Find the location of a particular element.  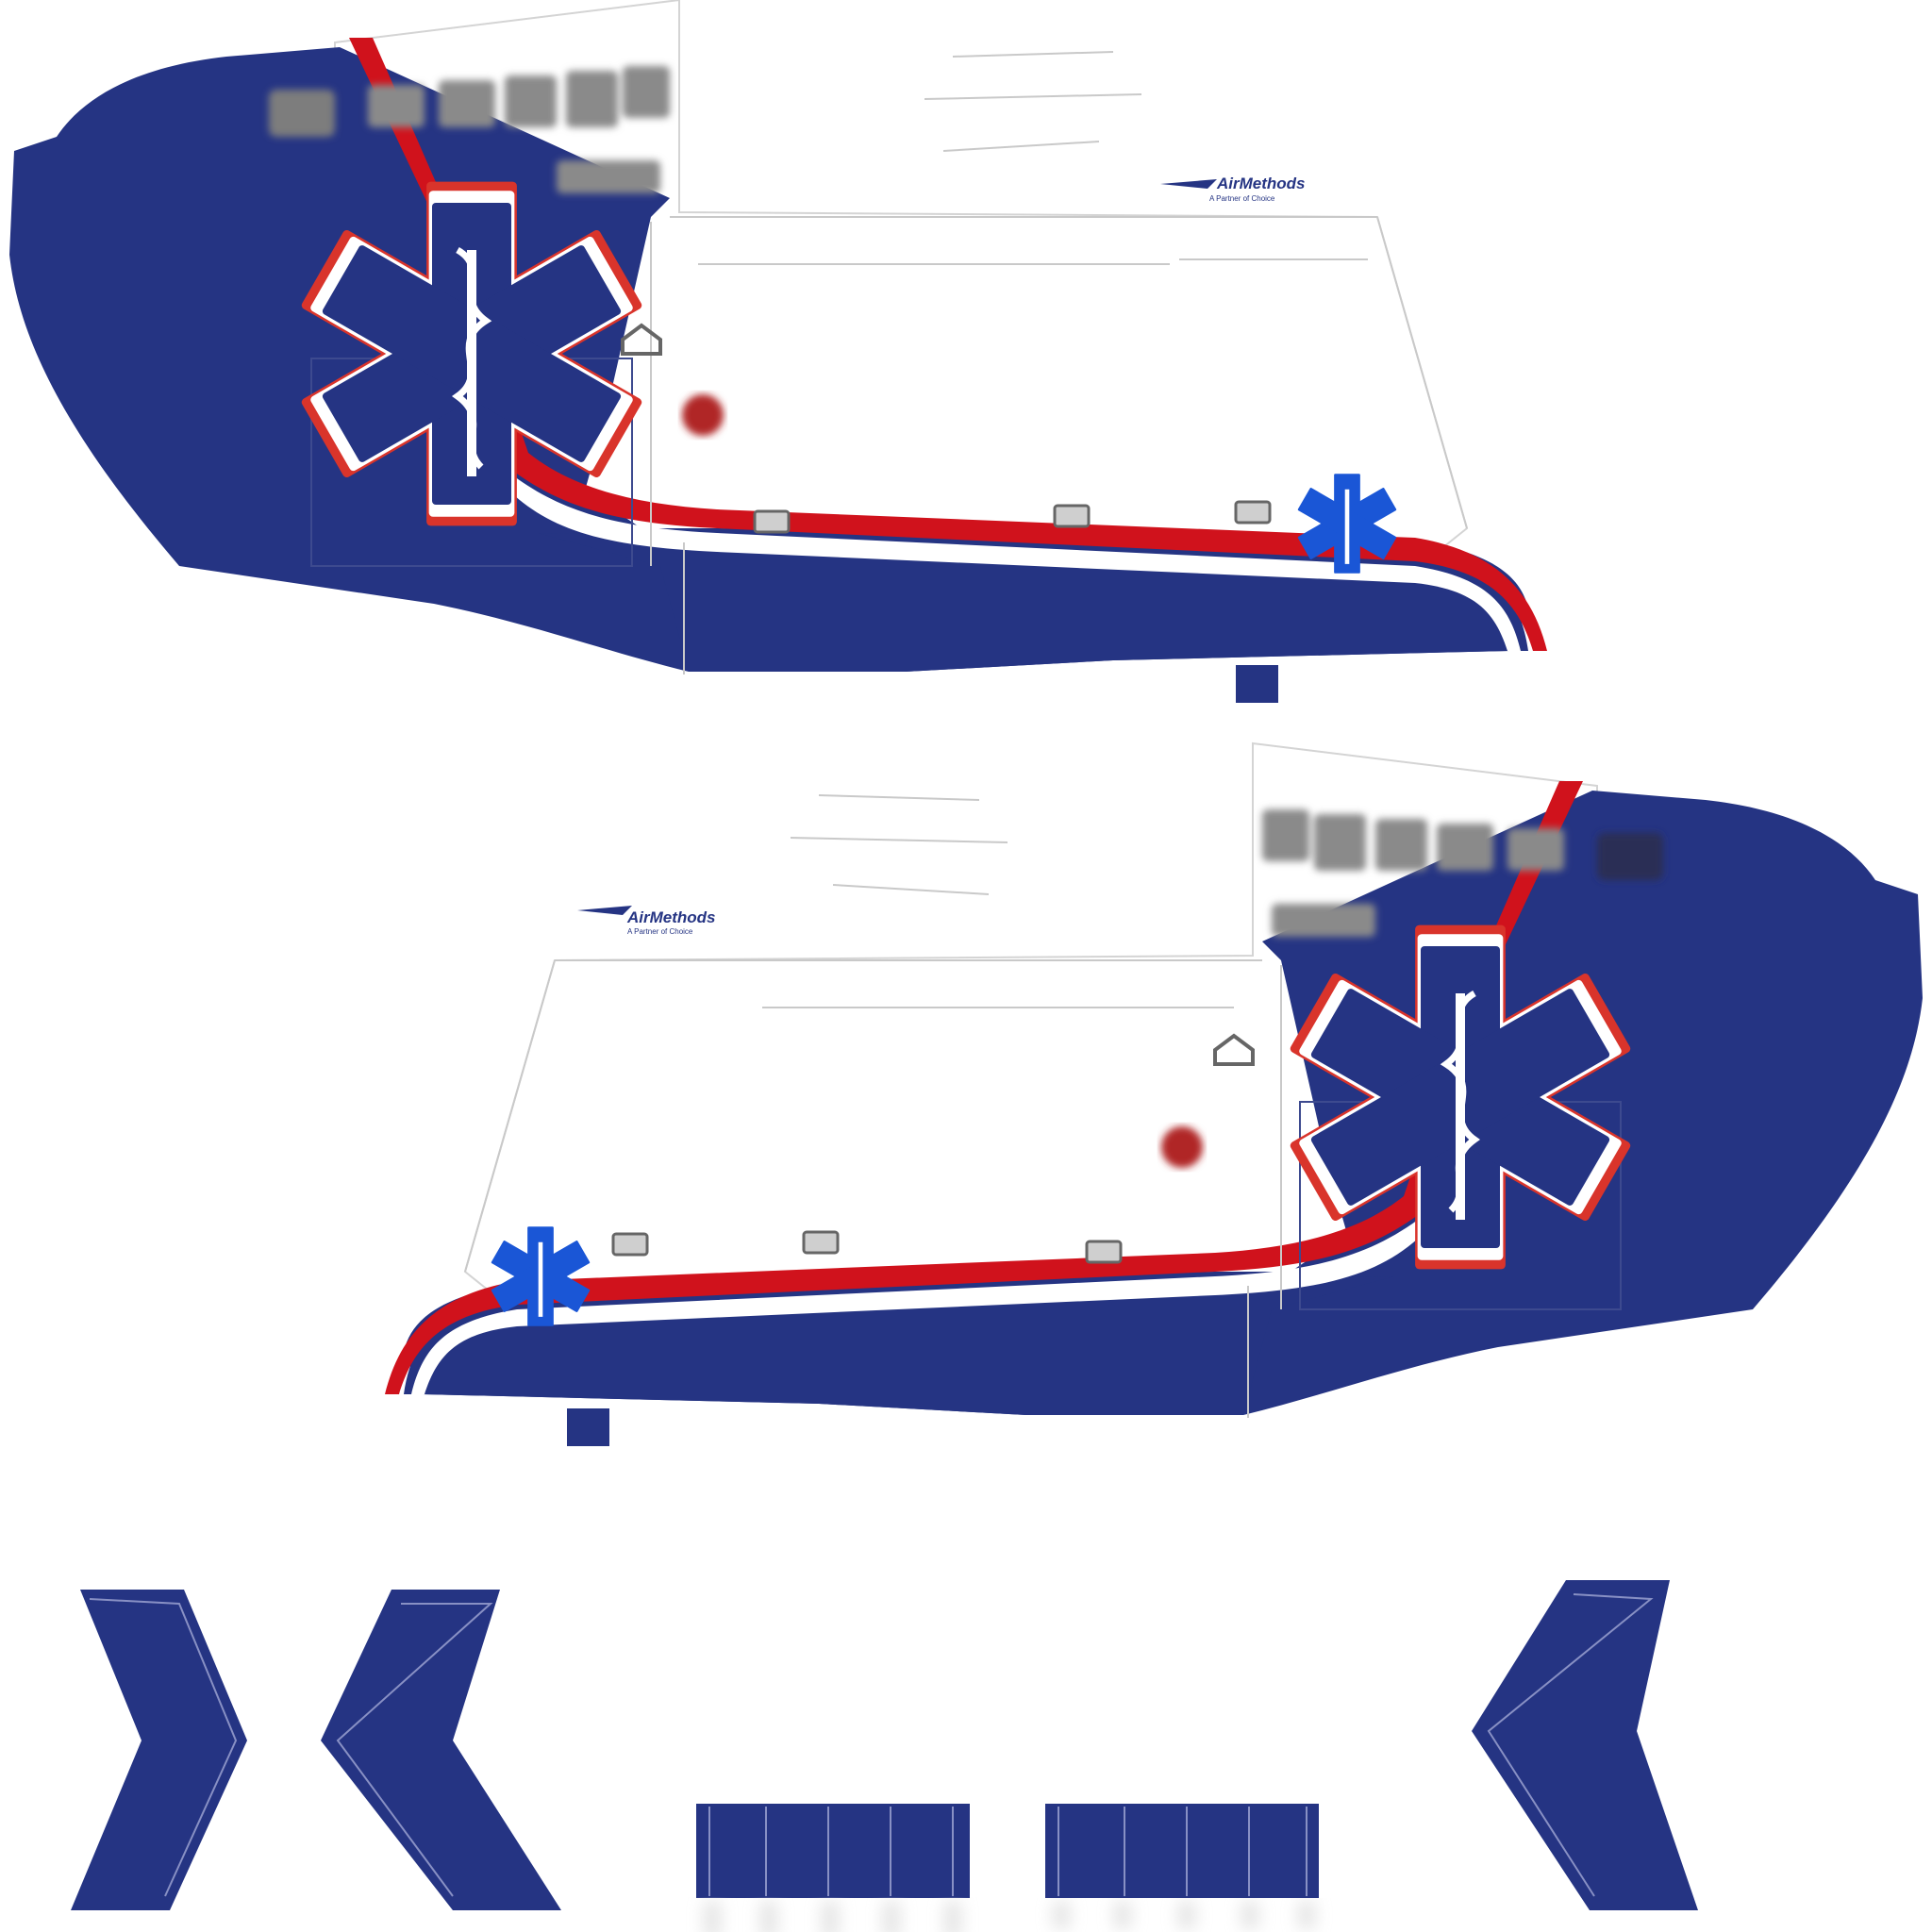

airmethods-logo-left: AirMethods A Partner of Choice is located at coordinates (1233, 189).